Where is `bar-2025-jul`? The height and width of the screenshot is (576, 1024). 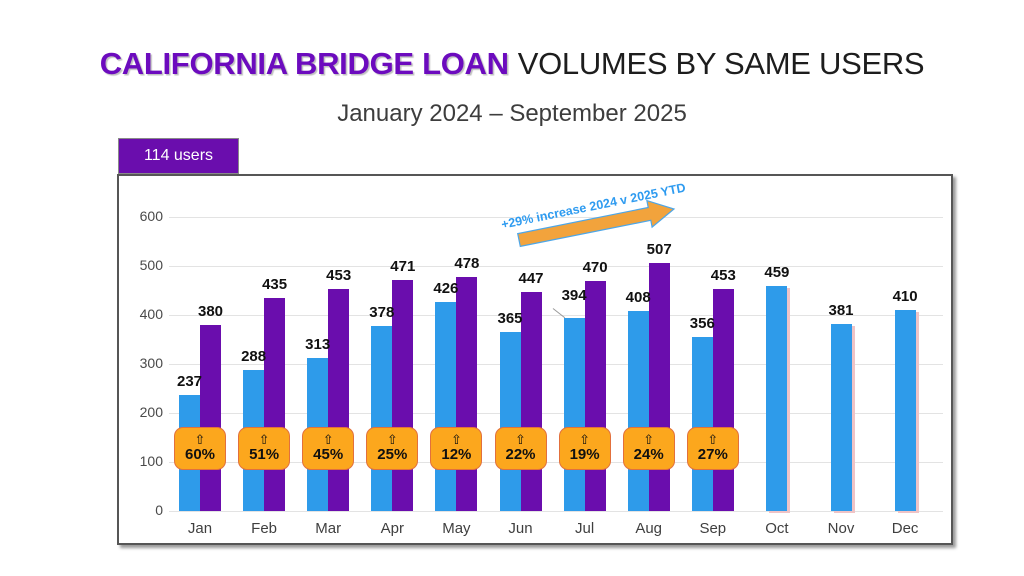 bar-2025-jul is located at coordinates (595, 395).